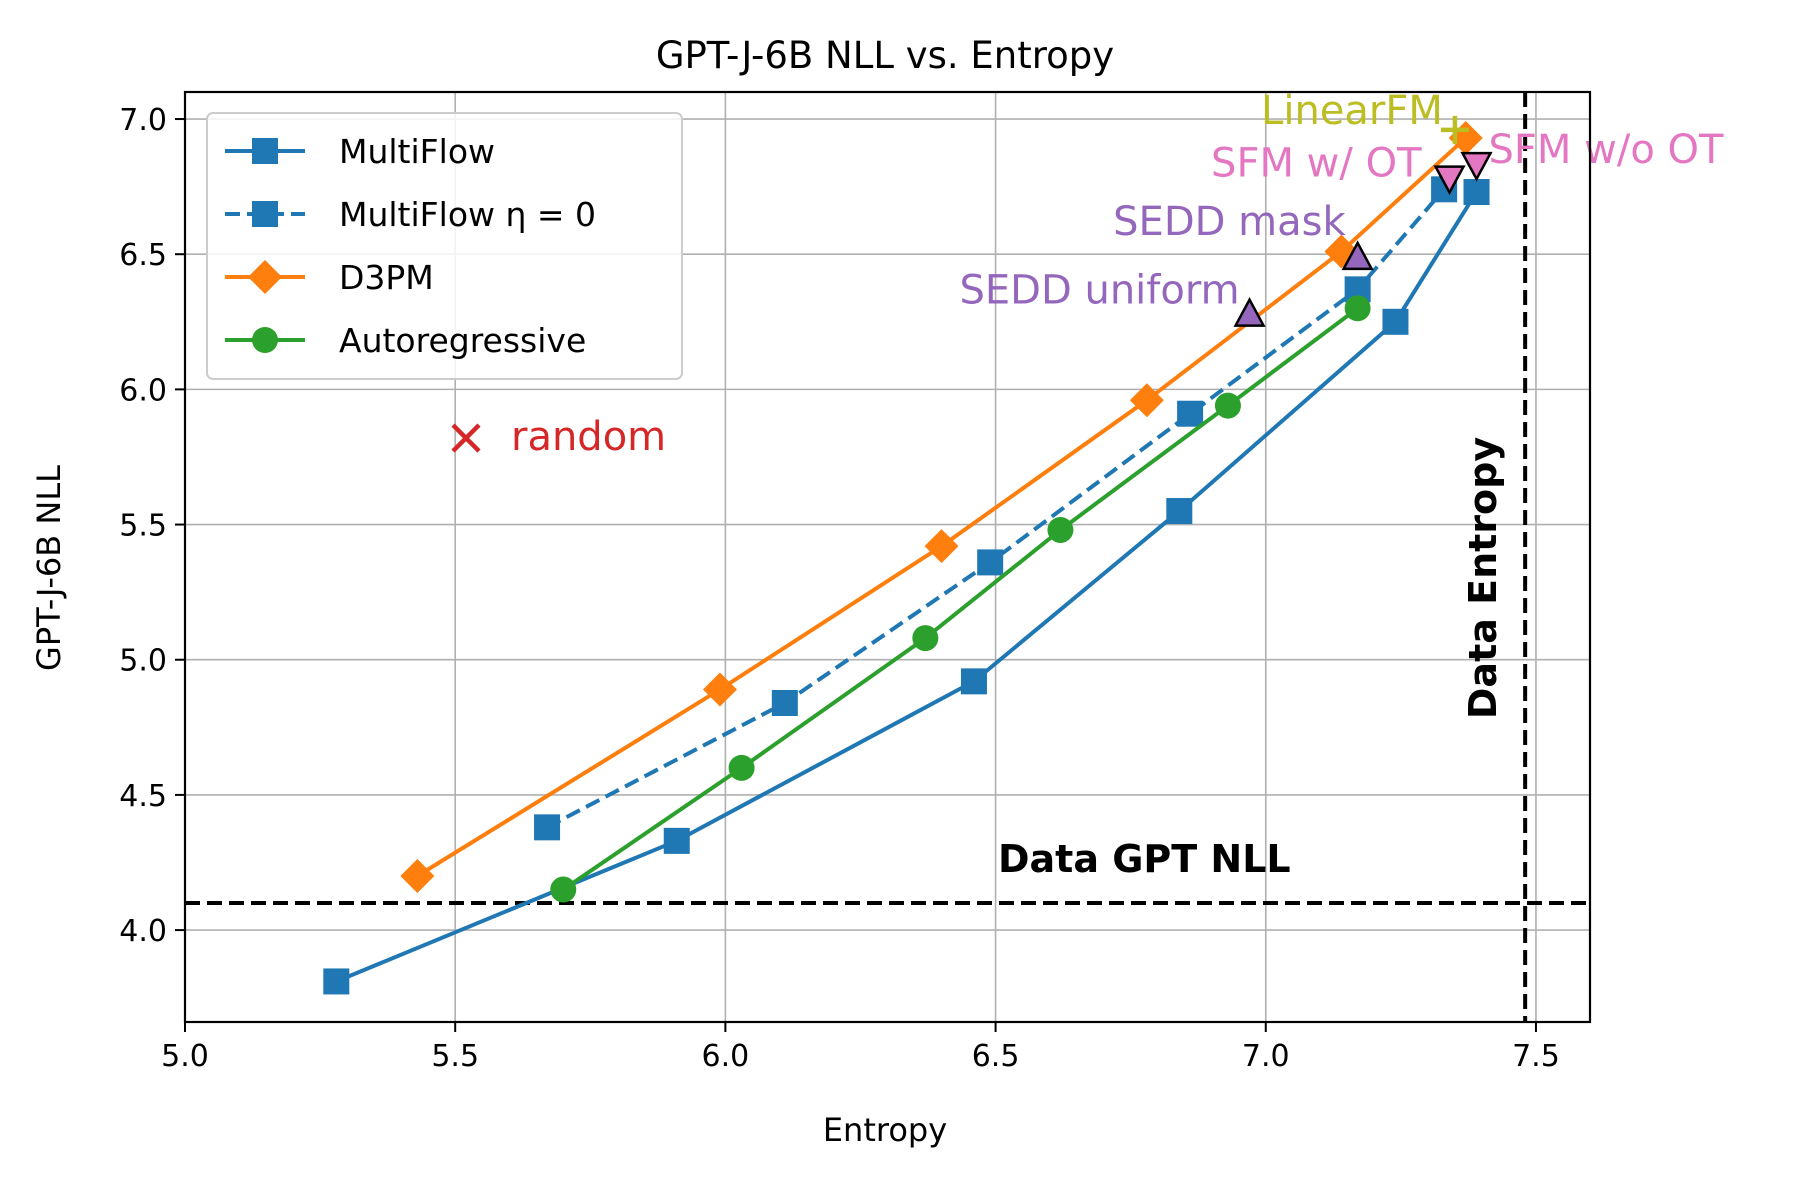 The width and height of the screenshot is (1806, 1180). What do you see at coordinates (143, 255) in the screenshot?
I see `y-tick-label: 6.5` at bounding box center [143, 255].